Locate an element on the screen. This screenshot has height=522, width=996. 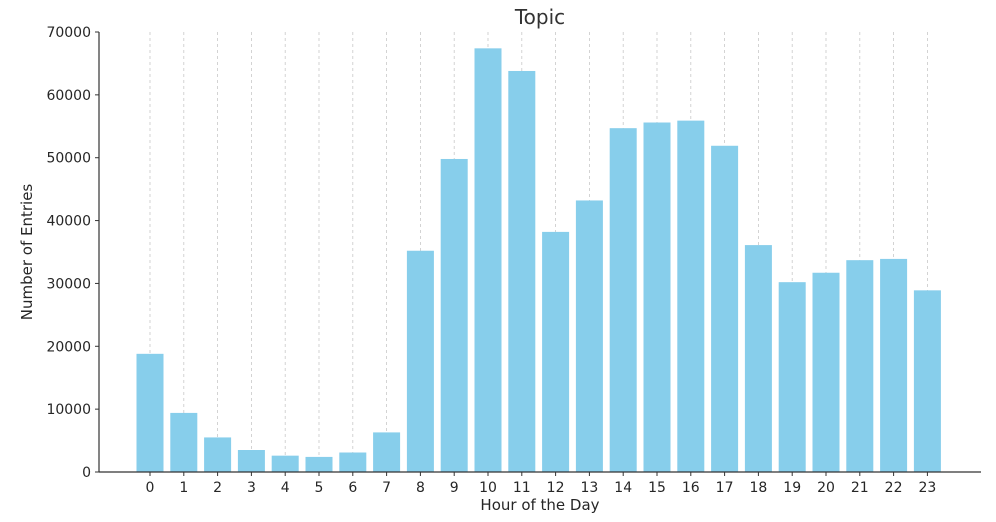
chart-title: Topic is located at coordinates (539, 17).